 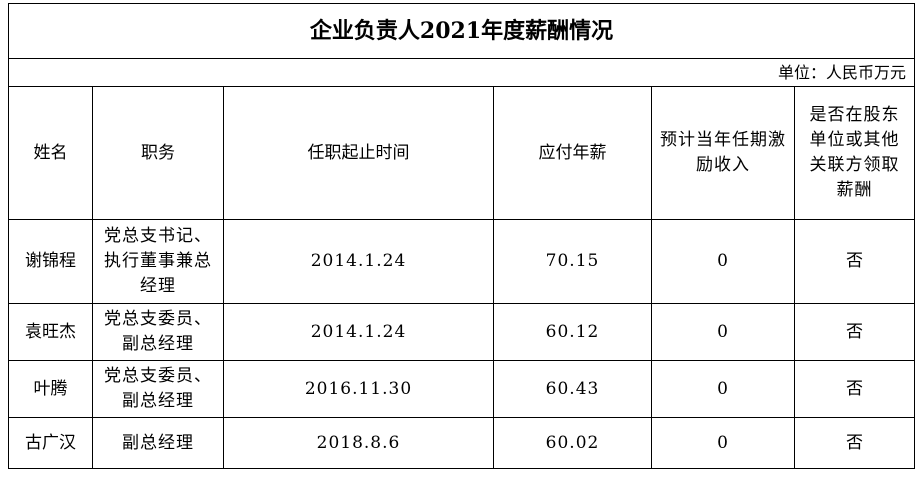 What do you see at coordinates (572, 332) in the screenshot?
I see `cell-salary: 60.12` at bounding box center [572, 332].